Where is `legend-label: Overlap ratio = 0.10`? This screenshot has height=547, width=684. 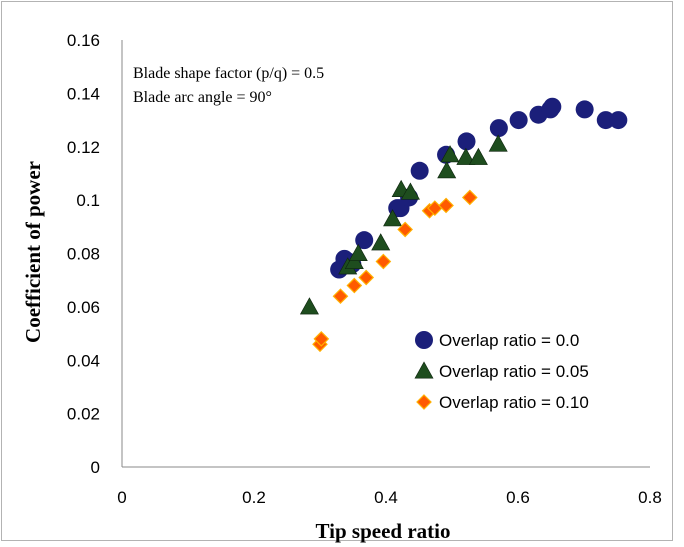
legend-label: Overlap ratio = 0.10 is located at coordinates (514, 402).